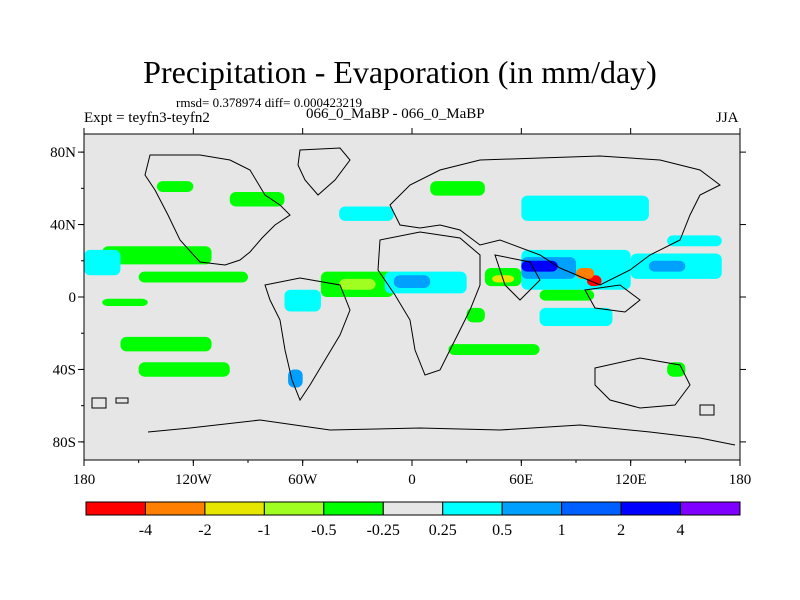 Image resolution: width=800 pixels, height=600 pixels. Describe the element at coordinates (366, 213) in the screenshot. I see `field-north-atlantic-cyan` at that location.